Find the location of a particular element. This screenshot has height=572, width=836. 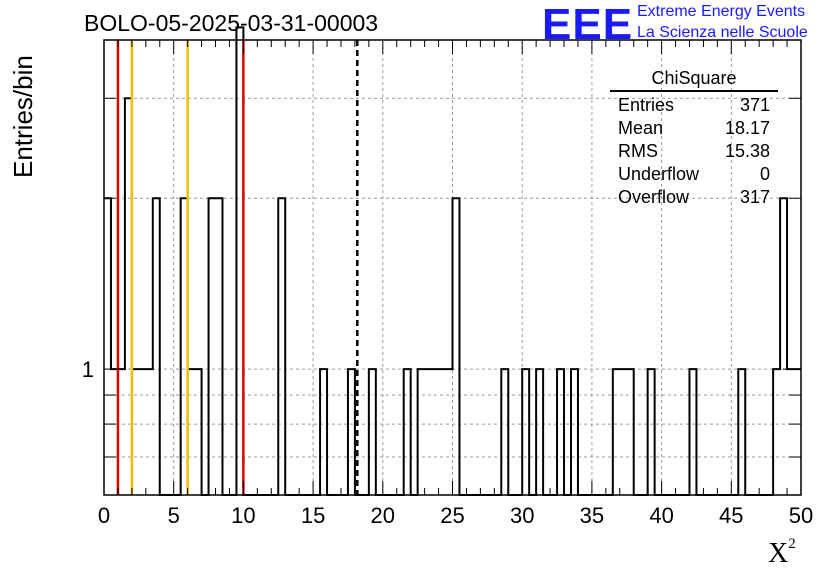

stats-box-title: ChiSquare is located at coordinates (694, 80).